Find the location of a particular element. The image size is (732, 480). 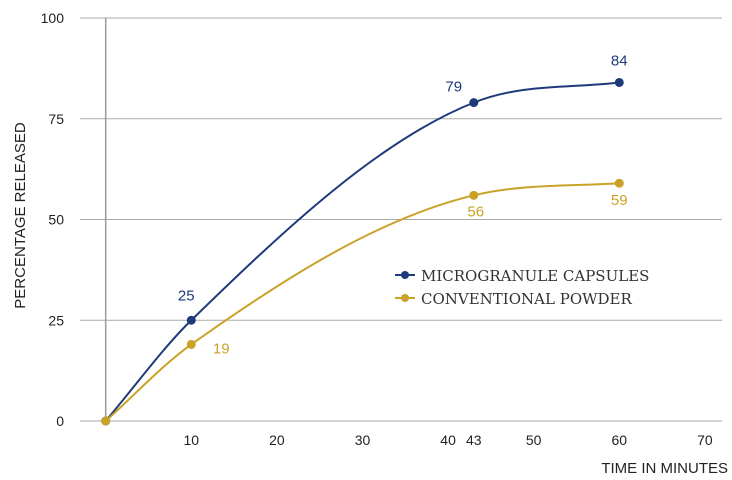

x-tick-label: 70 is located at coordinates (705, 440).